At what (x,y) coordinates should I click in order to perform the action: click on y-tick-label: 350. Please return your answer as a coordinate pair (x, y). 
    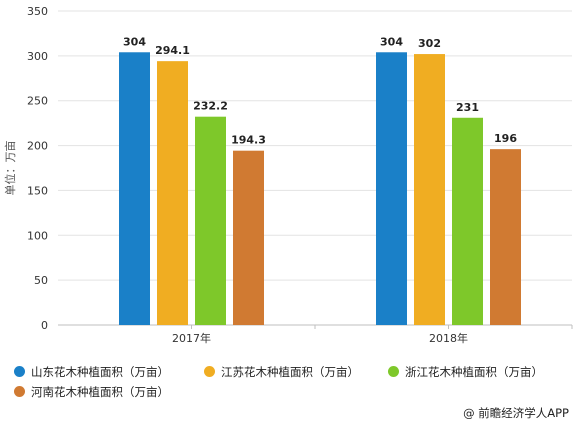
    Looking at the image, I should click on (37, 11).